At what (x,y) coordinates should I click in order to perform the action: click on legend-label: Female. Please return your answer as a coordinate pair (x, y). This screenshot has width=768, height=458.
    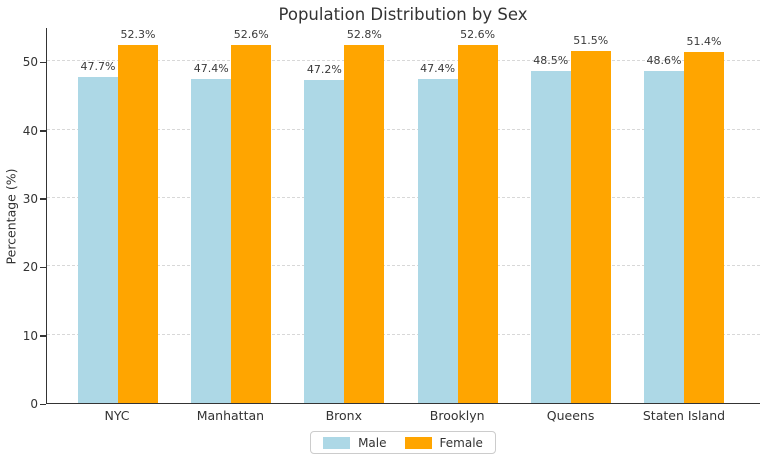
    Looking at the image, I should click on (461, 442).